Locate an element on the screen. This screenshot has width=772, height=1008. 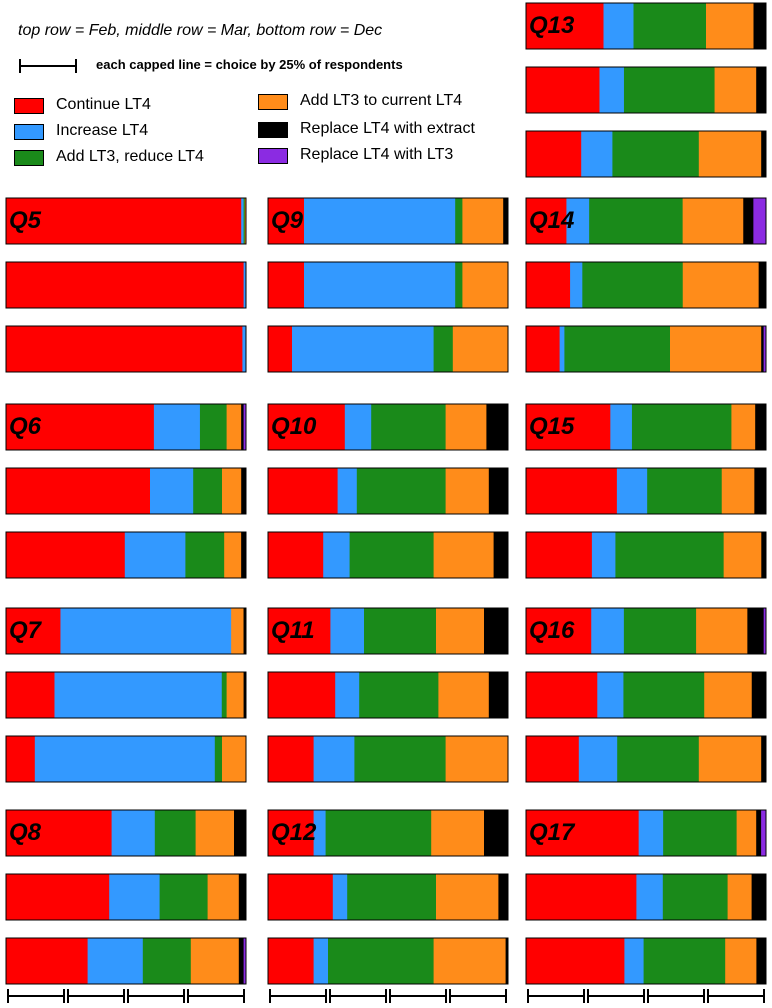
q15-dec-increase-lt4-segment is located at coordinates (603, 555).